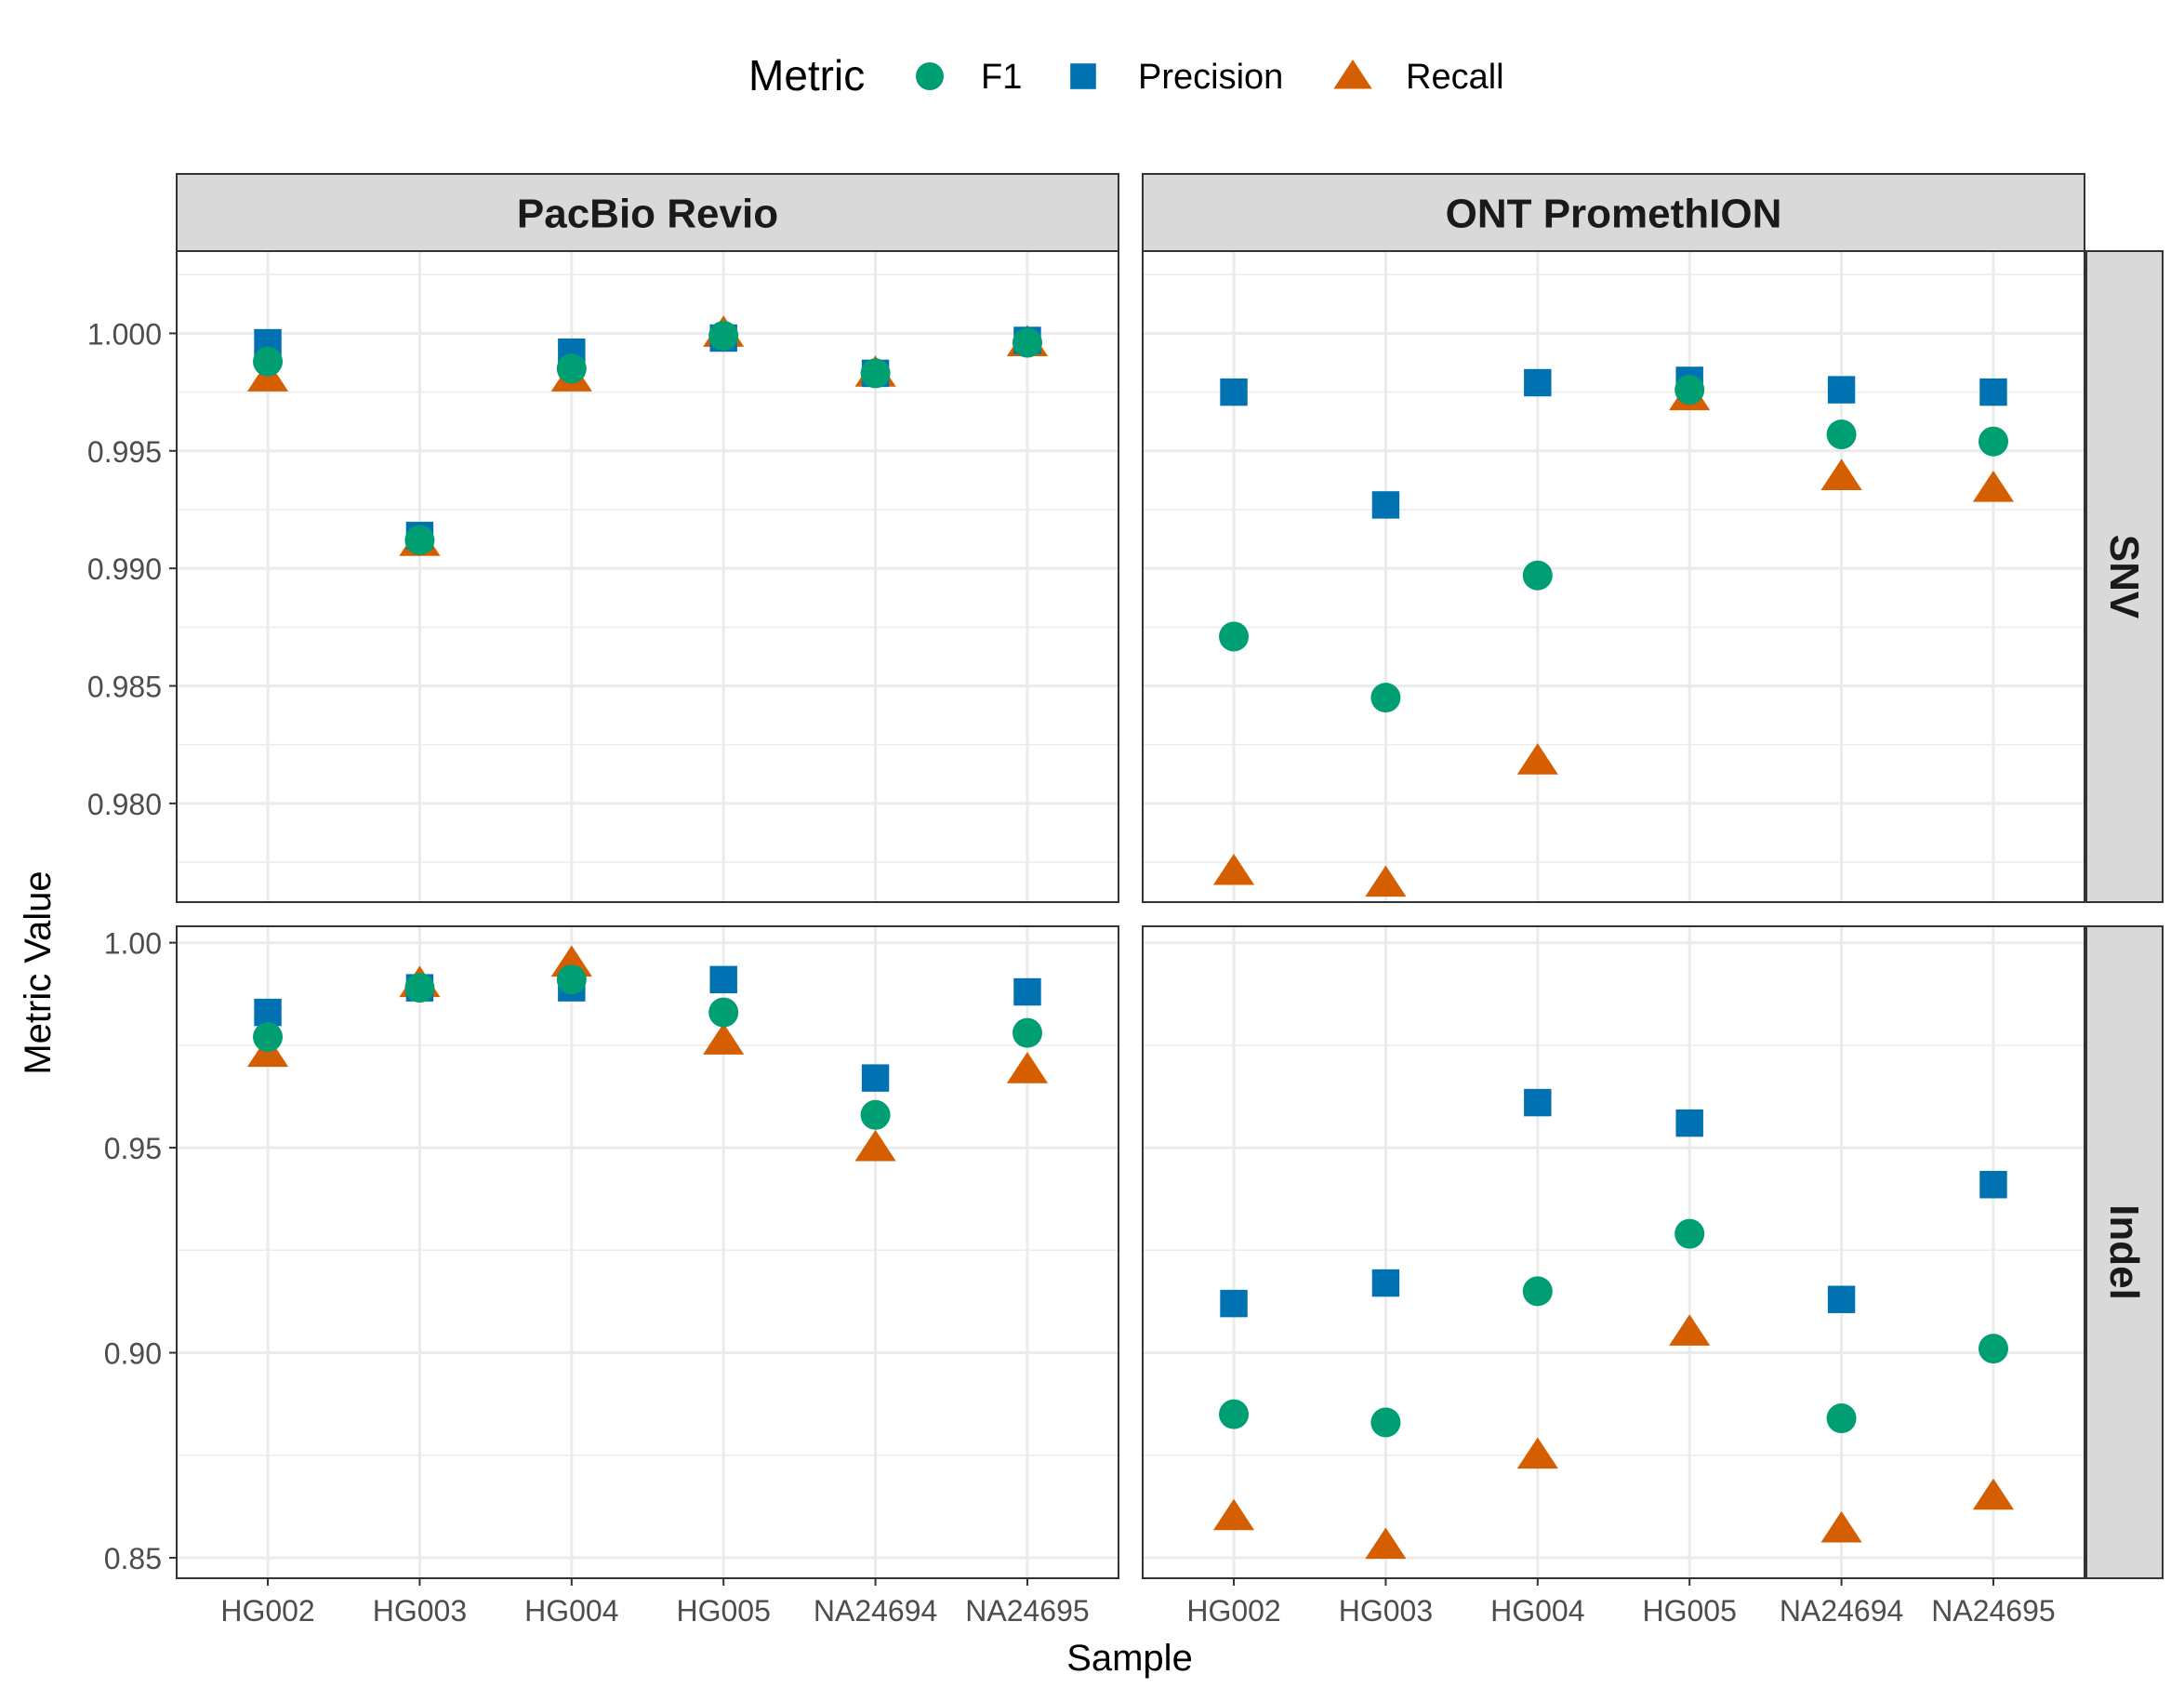  I want to click on legend-title: Metric, so click(806, 75).